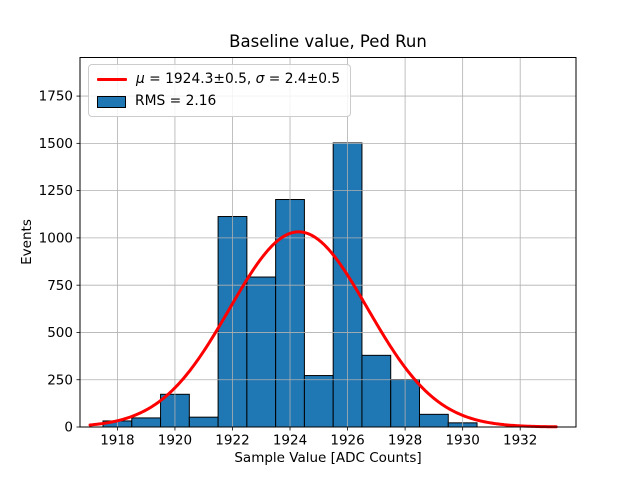 The image size is (640, 480). What do you see at coordinates (290, 441) in the screenshot?
I see `x-tick-label-1924: 1924` at bounding box center [290, 441].